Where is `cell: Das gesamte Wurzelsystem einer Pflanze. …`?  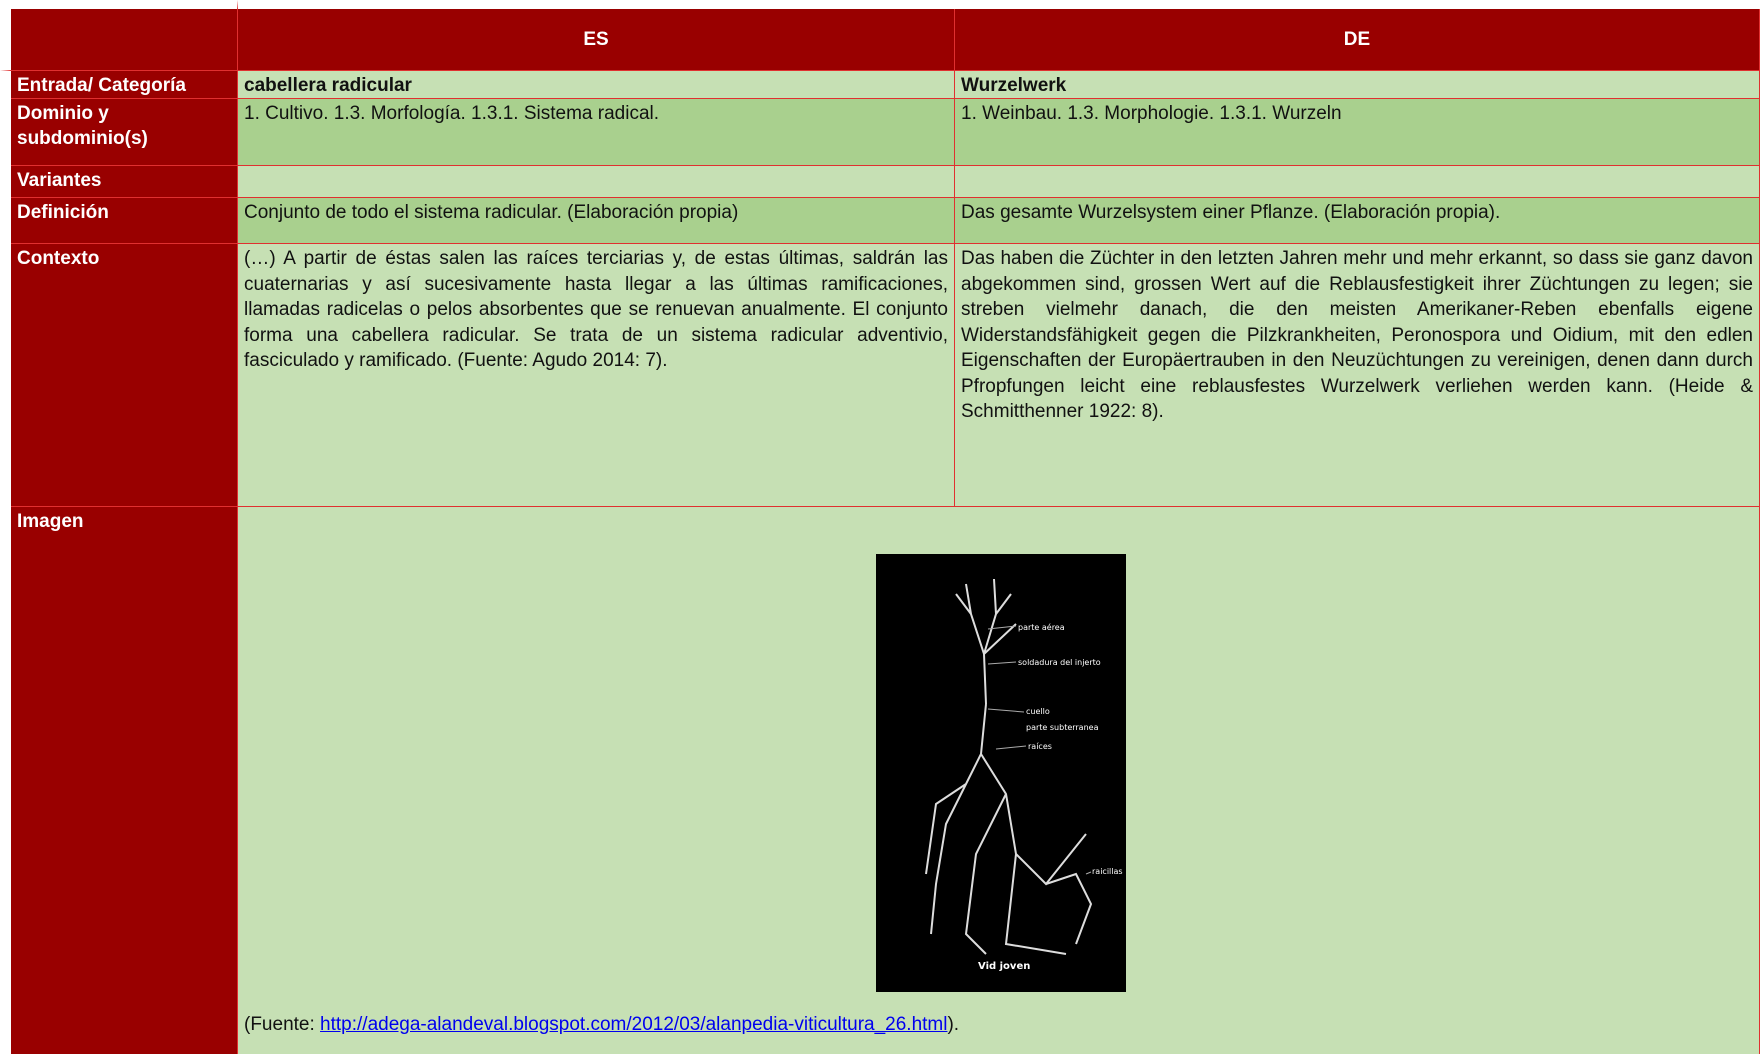
cell: Das gesamte Wurzelsystem einer Pflanze. … is located at coordinates (1357, 221).